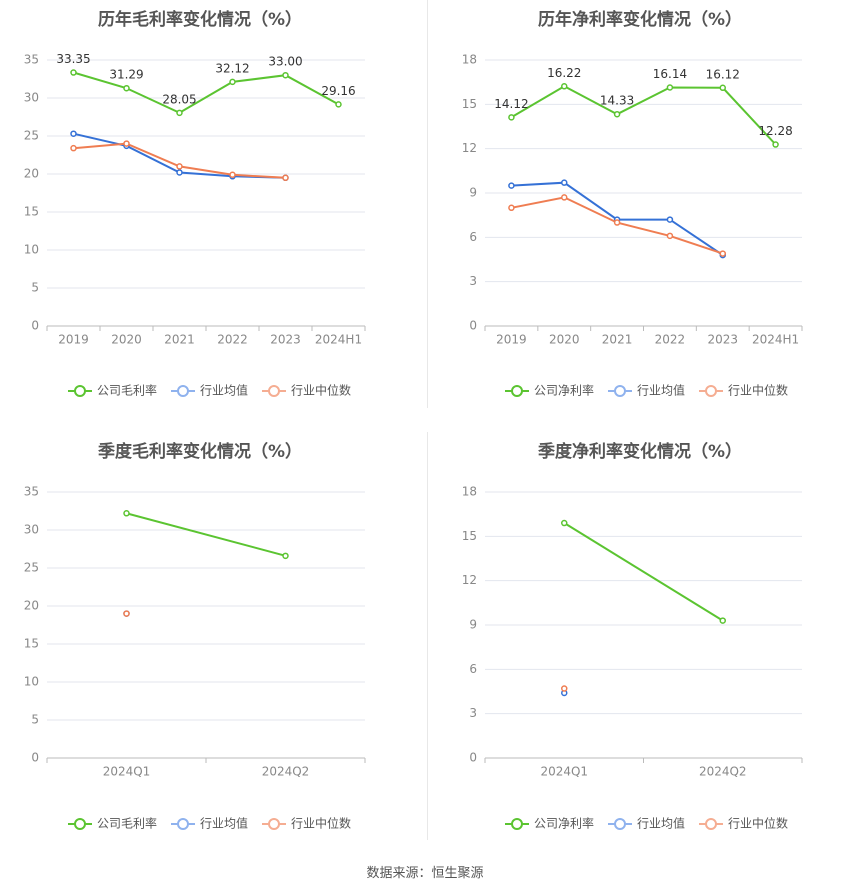  What do you see at coordinates (200, 451) in the screenshot?
I see `chart-title: 季度毛利率变化情况（%）` at bounding box center [200, 451].